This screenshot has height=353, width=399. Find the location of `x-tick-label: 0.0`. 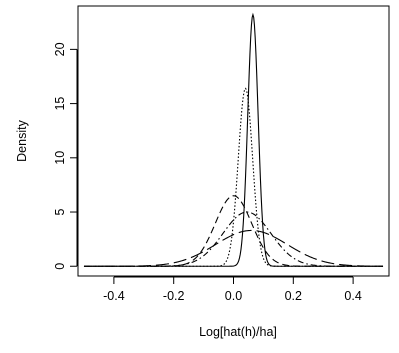

x-tick-label: 0.0 is located at coordinates (233, 296).